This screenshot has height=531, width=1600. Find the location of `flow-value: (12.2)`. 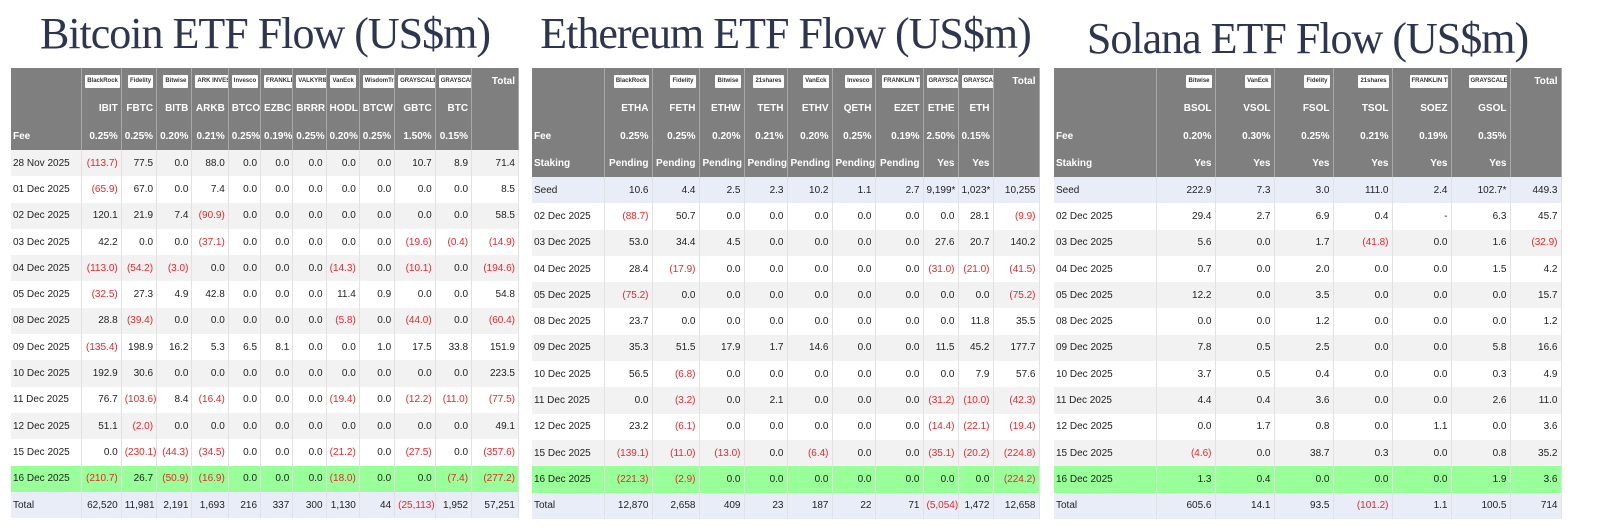

flow-value: (12.2) is located at coordinates (415, 399).